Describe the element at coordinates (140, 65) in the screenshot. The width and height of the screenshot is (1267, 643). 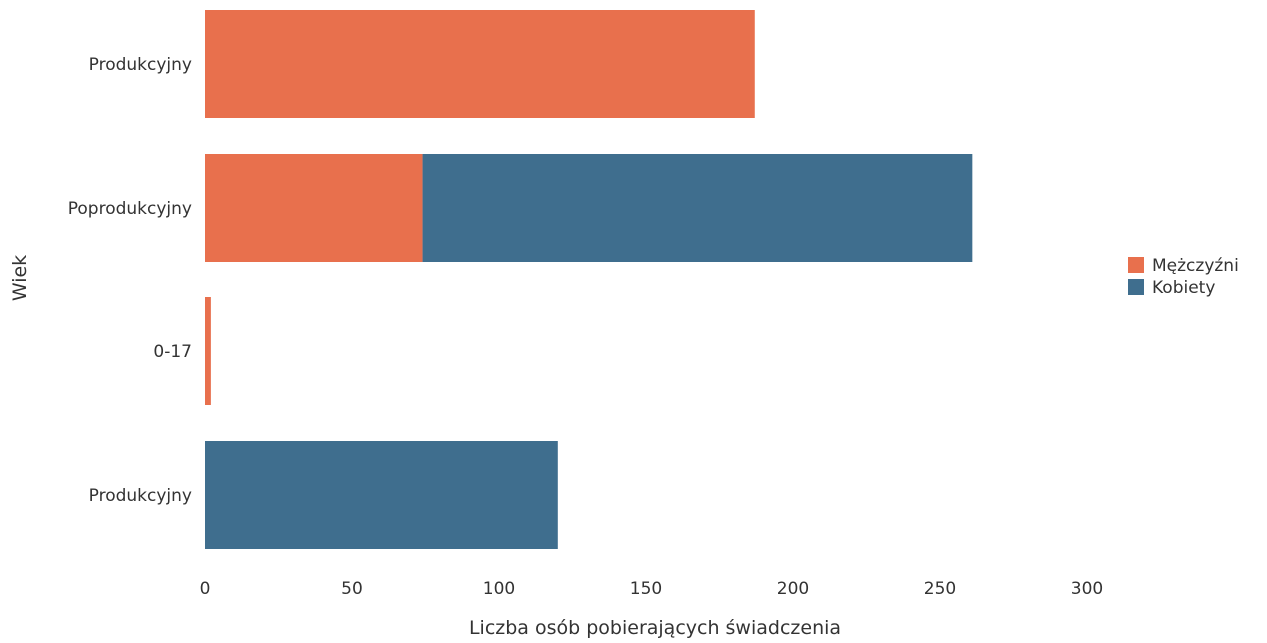
I see `category-label-0: Produkcyjny` at that location.